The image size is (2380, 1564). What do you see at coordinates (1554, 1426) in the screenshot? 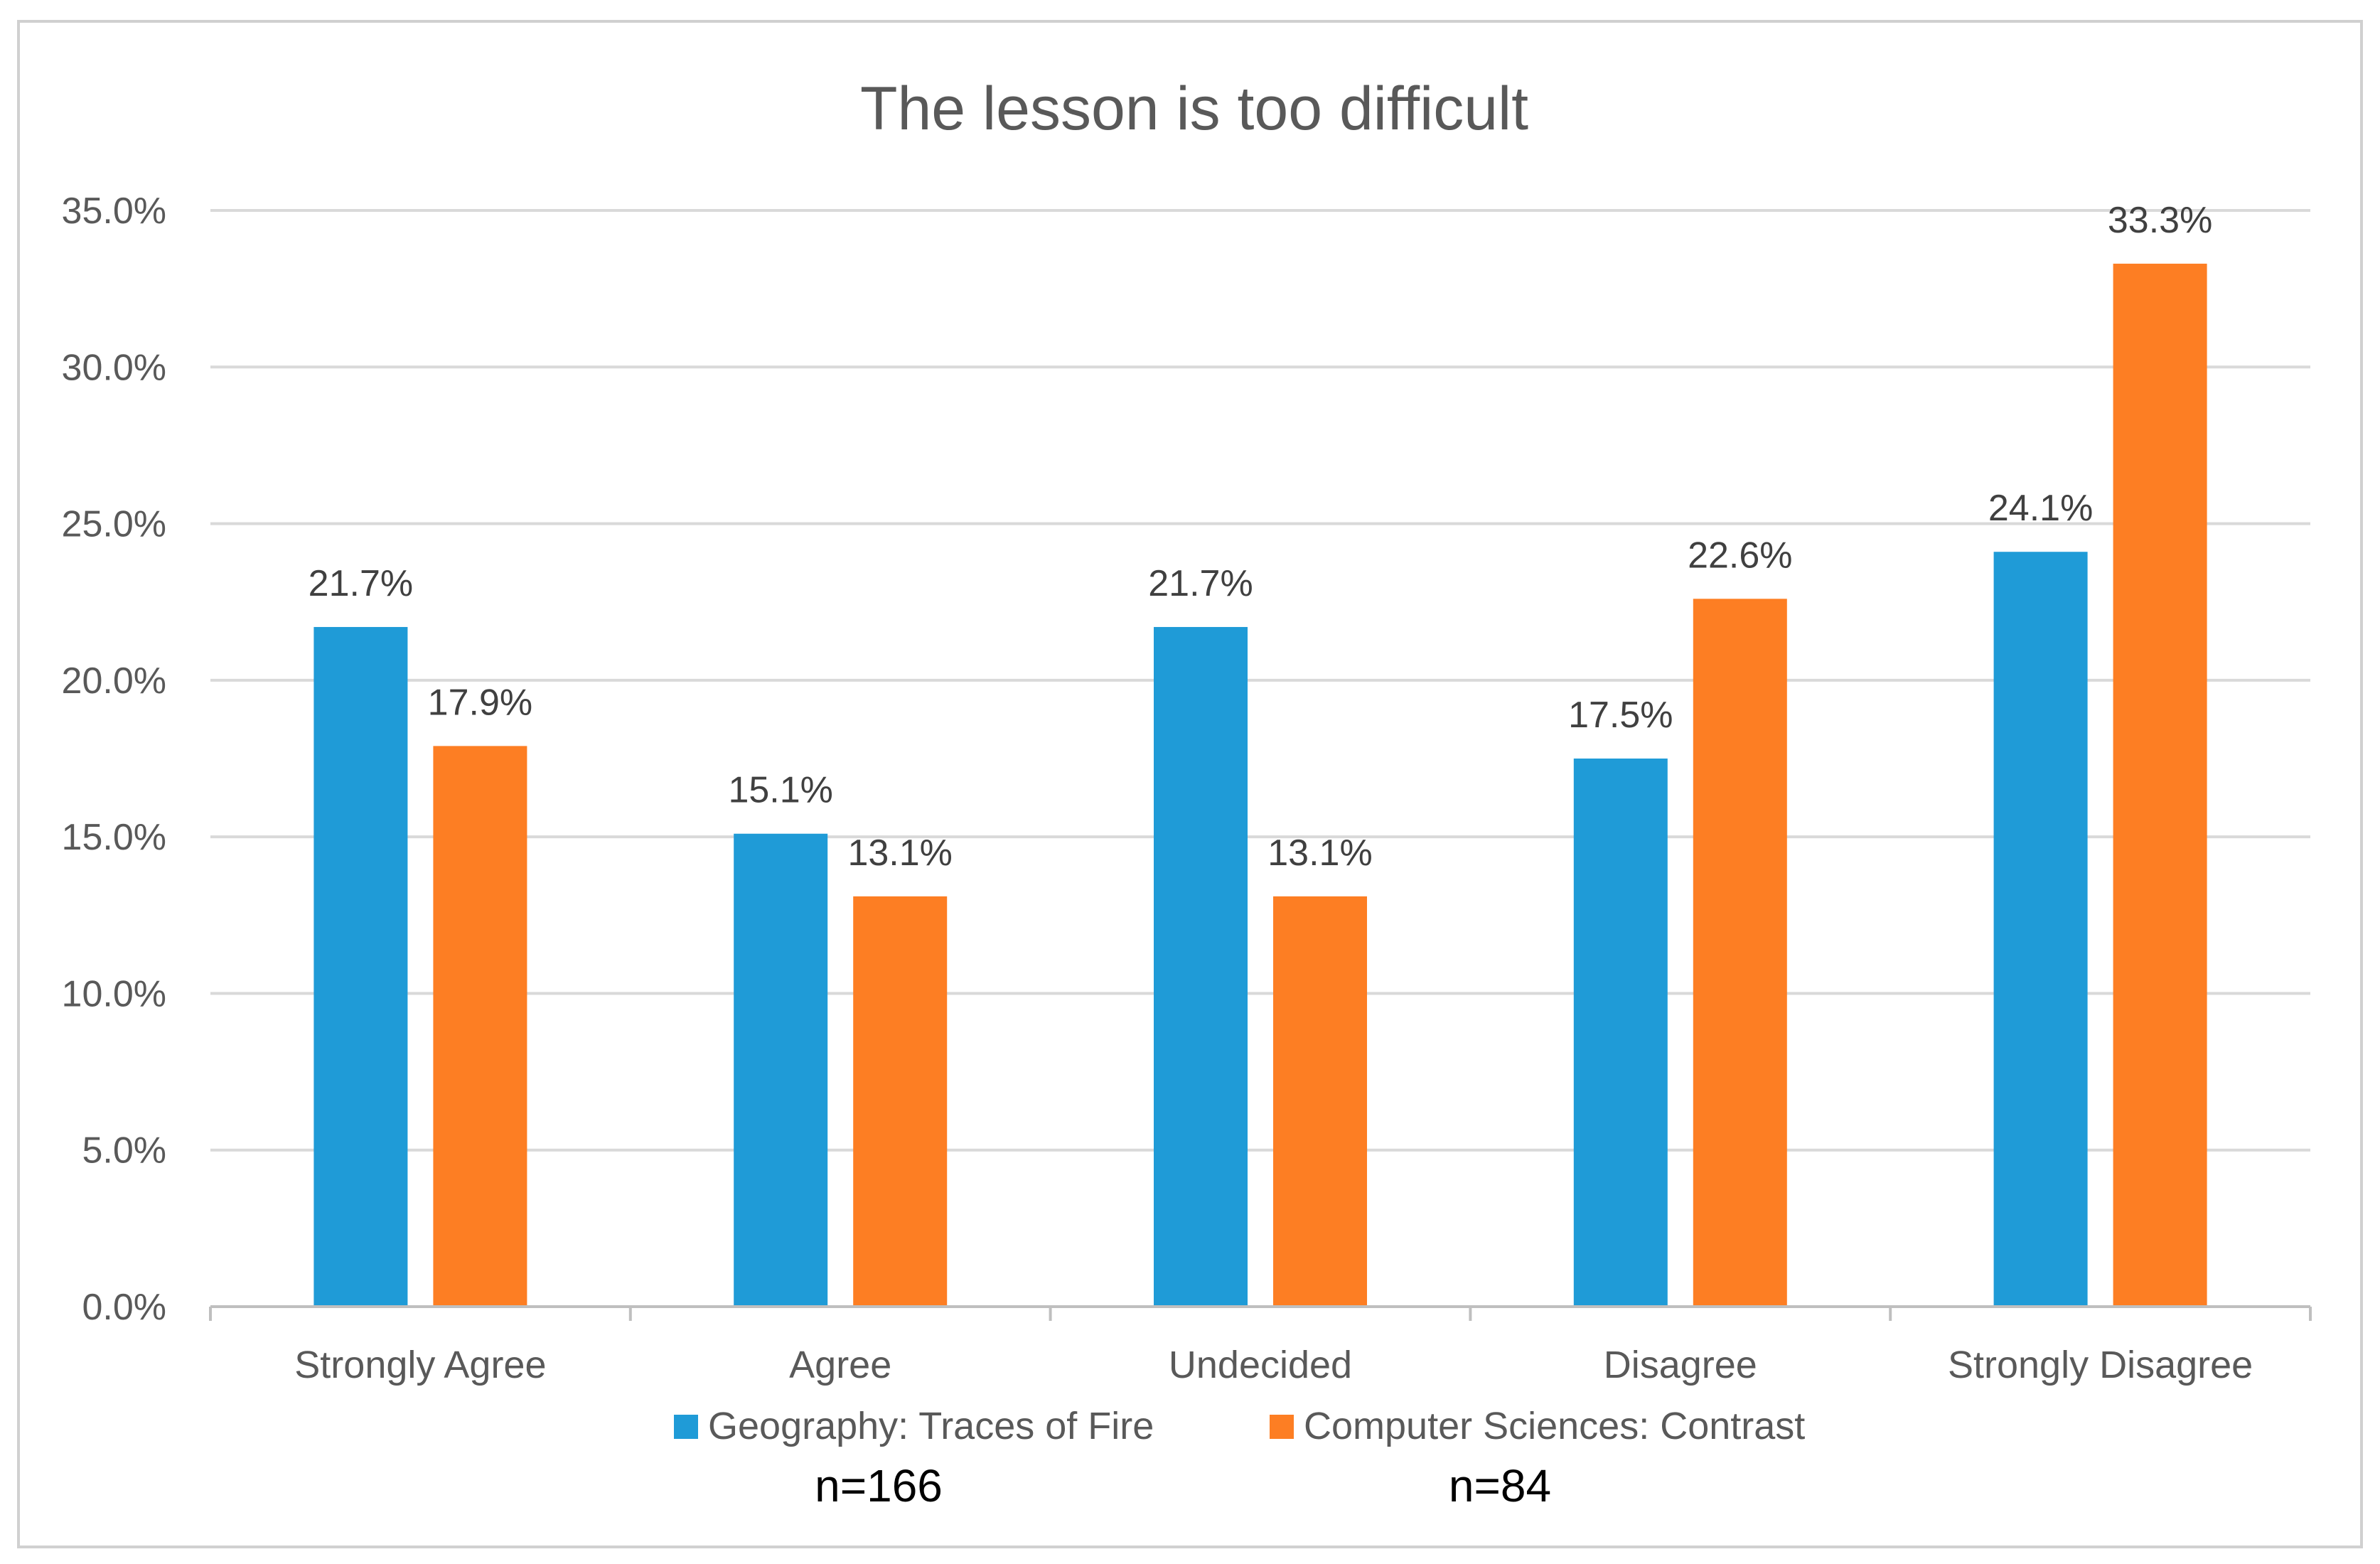
I see `legend-label-computer-sciences: Computer Sciences: Contrast` at bounding box center [1554, 1426].